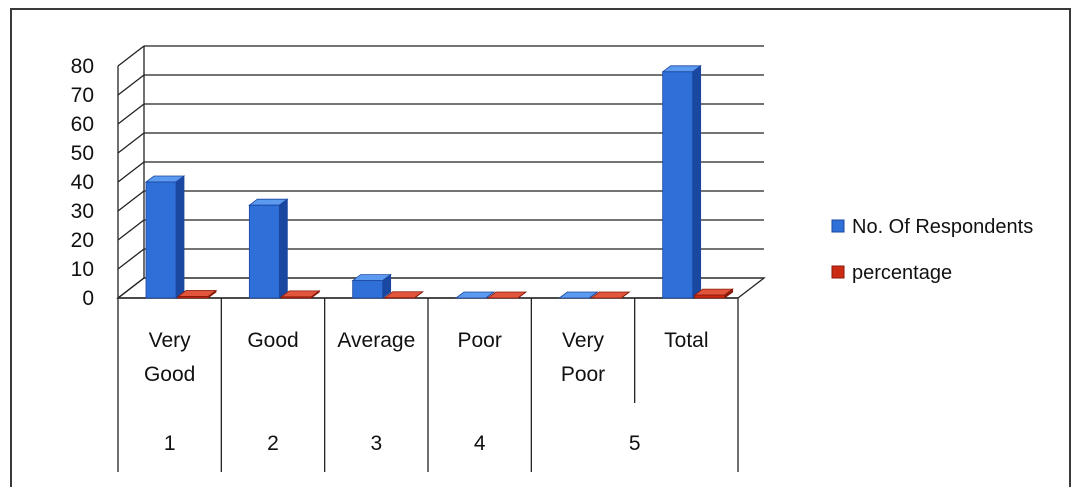 This screenshot has width=1081, height=487. Describe the element at coordinates (88, 298) in the screenshot. I see `y-tick-label: 0` at that location.